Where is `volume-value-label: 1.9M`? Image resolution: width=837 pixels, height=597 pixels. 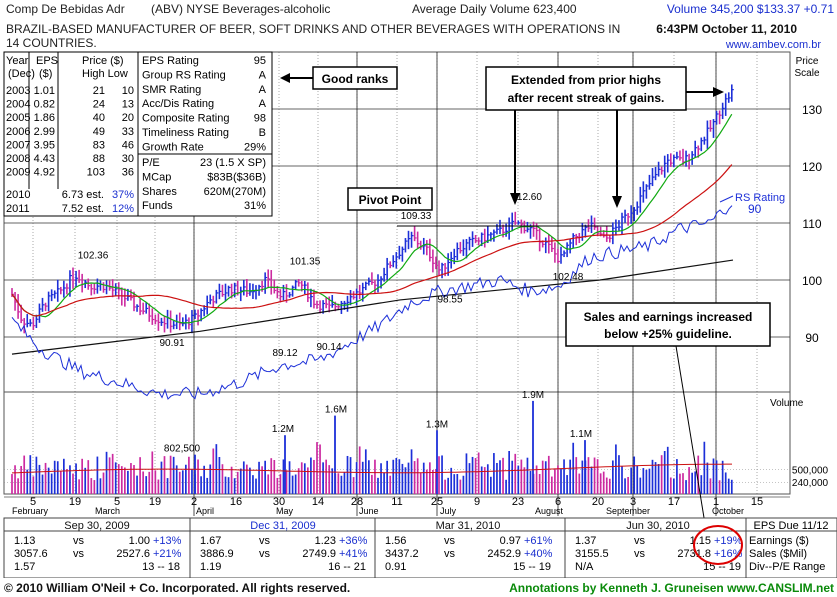
volume-value-label: 1.9M is located at coordinates (533, 395).